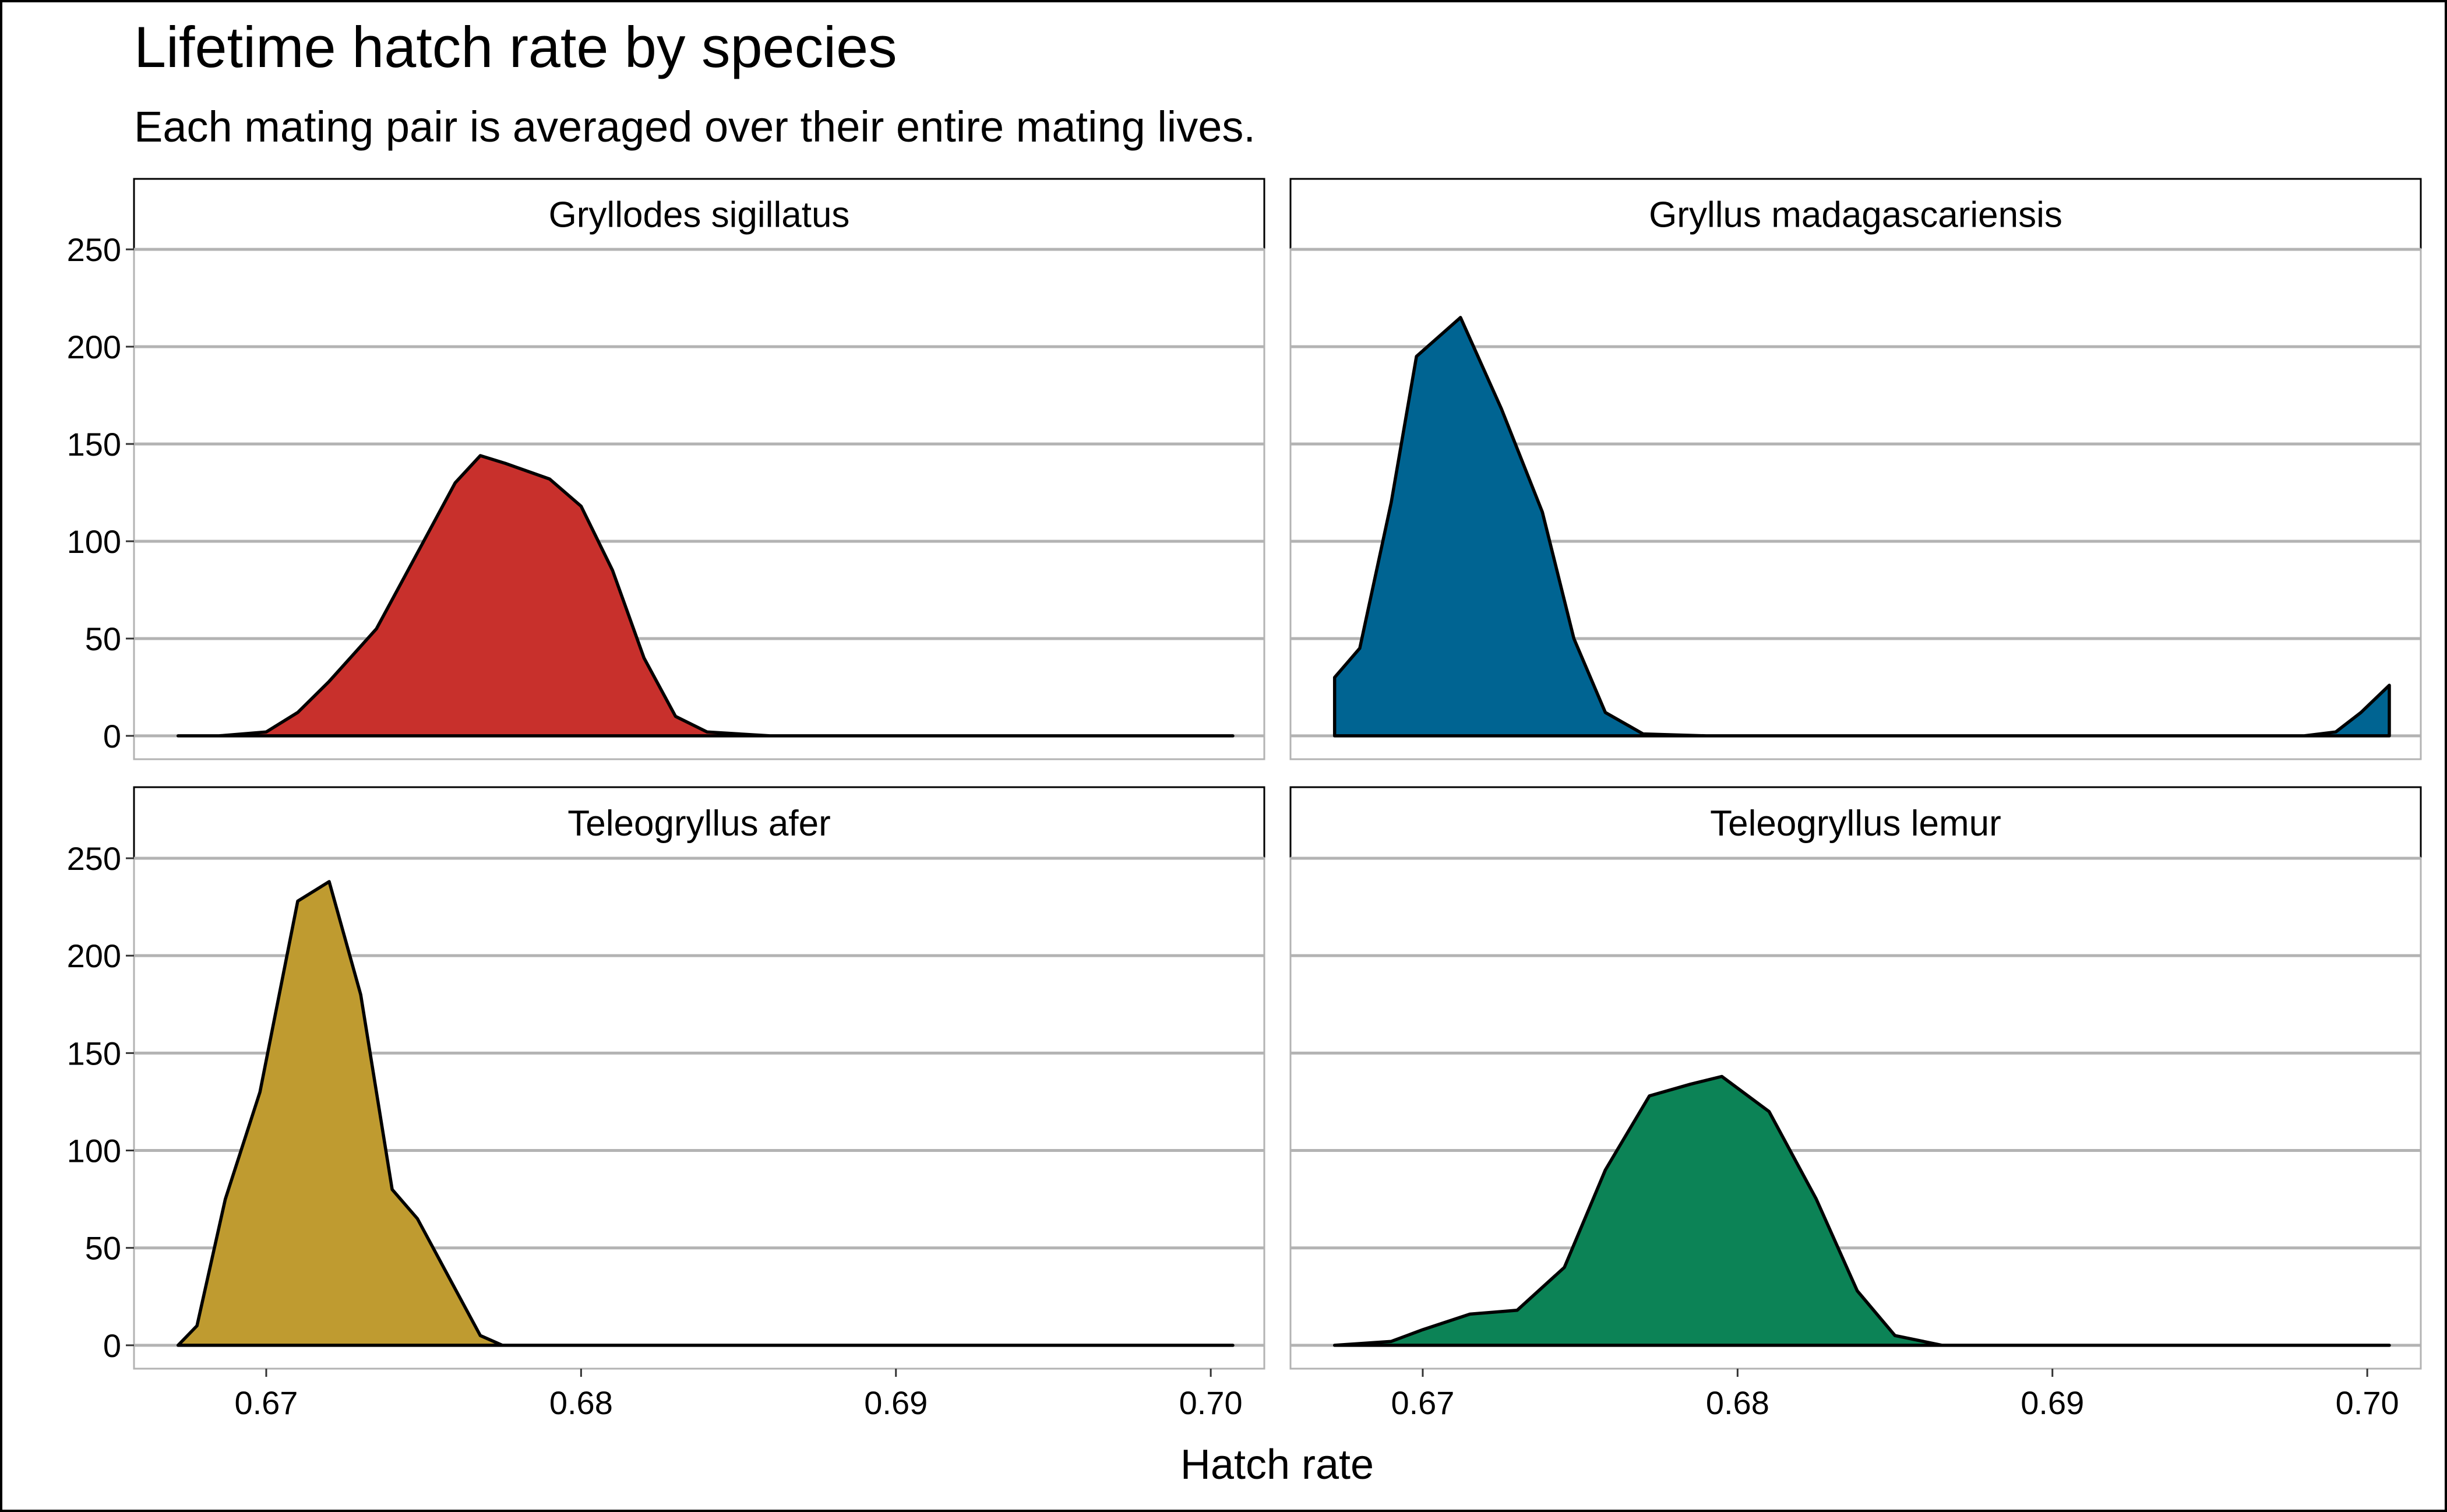 The height and width of the screenshot is (1512, 2447). I want to click on y-tick-label-gryllodes-sigillatus-150: 150, so click(94, 444).